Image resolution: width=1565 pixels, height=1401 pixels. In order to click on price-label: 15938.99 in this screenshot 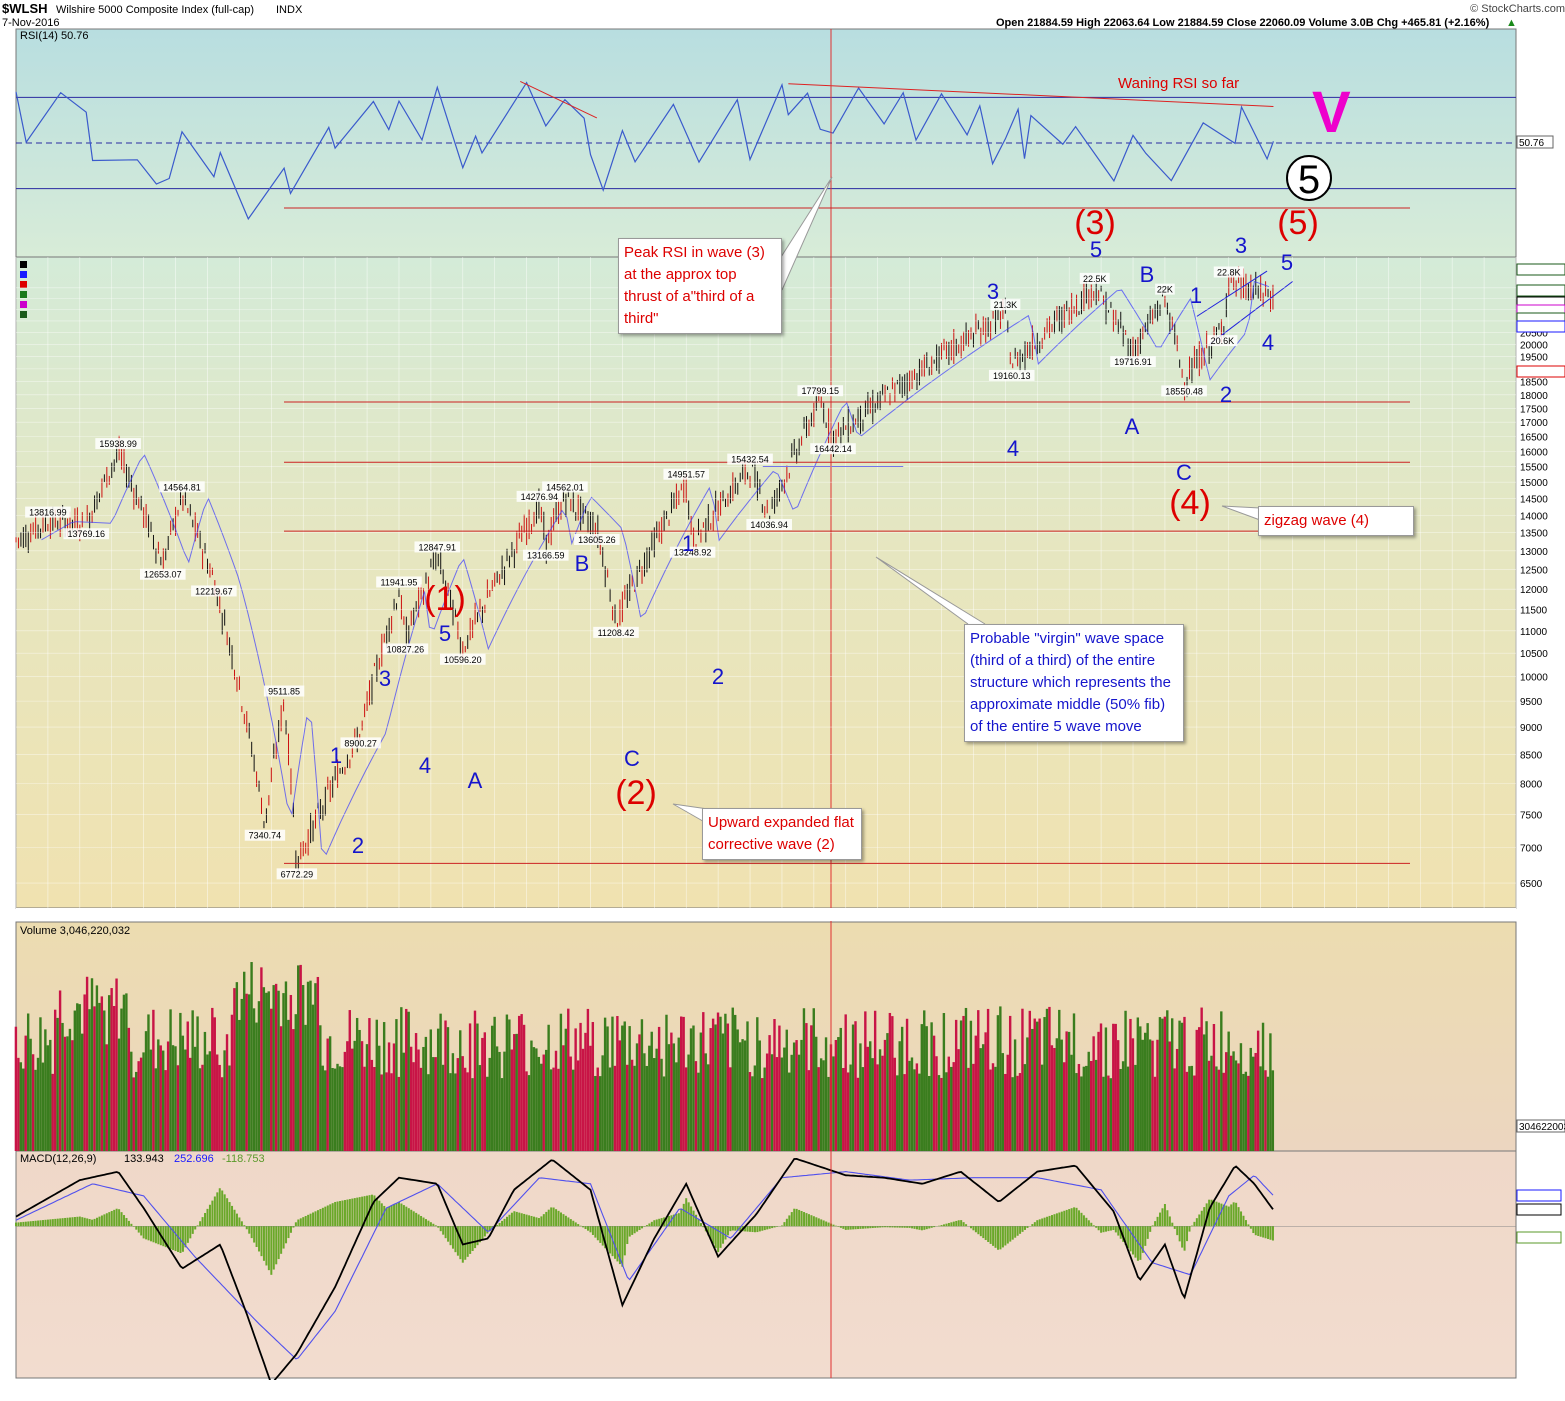, I will do `click(118, 444)`.